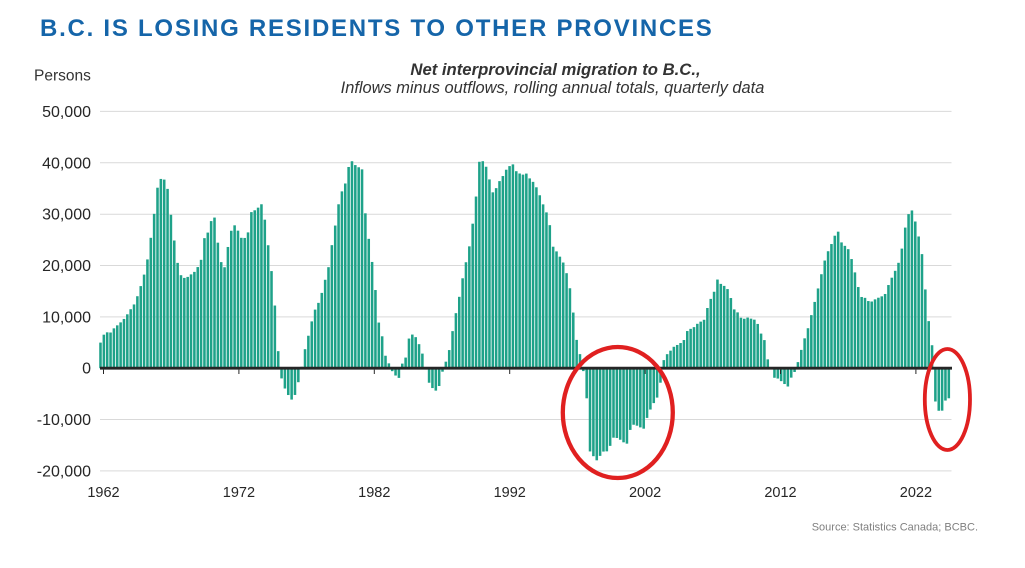 The image size is (1025, 568). What do you see at coordinates (66, 266) in the screenshot?
I see `svg-text: 20,000` at bounding box center [66, 266].